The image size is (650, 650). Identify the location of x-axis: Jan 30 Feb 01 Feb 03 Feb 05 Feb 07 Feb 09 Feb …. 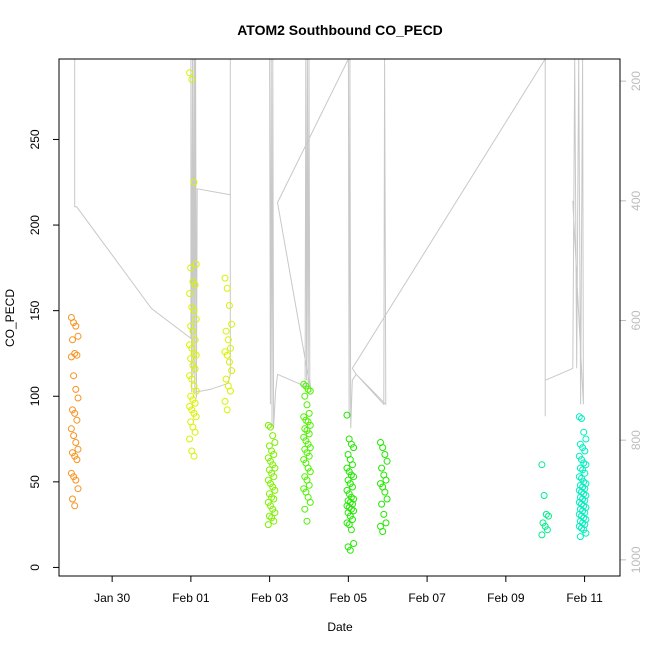
(348, 590).